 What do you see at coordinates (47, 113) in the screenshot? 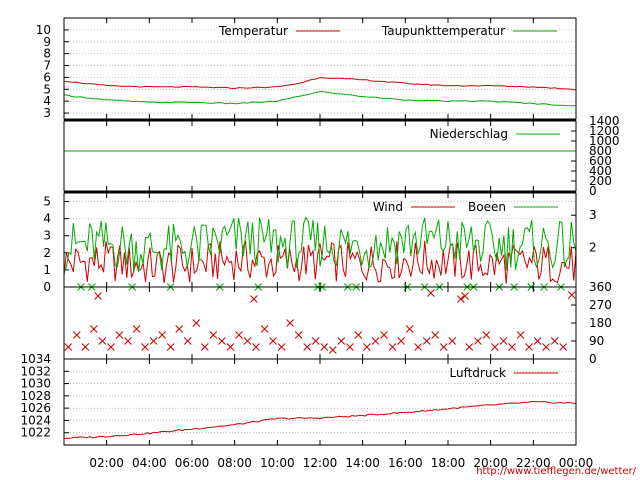
I see `y-tick-label: 3` at bounding box center [47, 113].